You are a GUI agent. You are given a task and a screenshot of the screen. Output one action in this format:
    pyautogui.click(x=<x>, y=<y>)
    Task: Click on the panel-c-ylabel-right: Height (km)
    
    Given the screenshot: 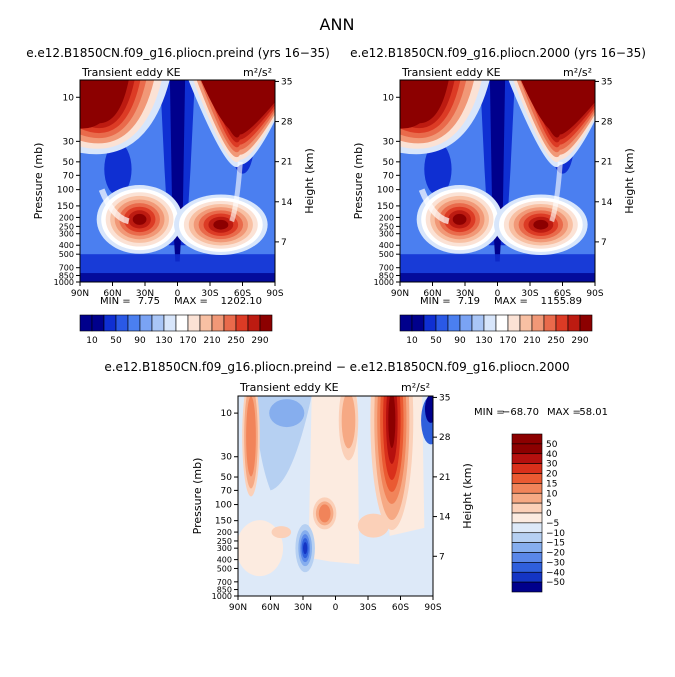 What is the action you would take?
    pyautogui.click(x=467, y=496)
    